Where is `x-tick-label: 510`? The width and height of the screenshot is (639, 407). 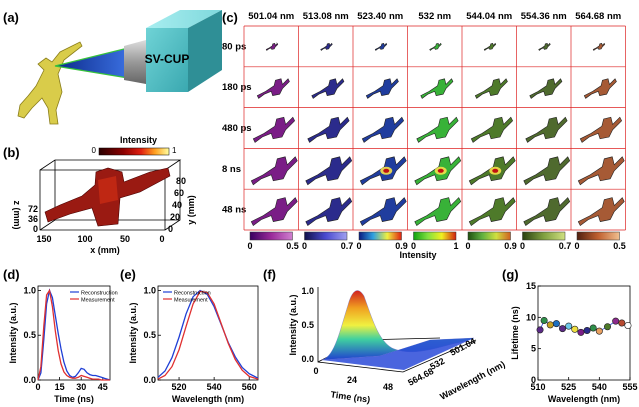
x-tick-label: 510 is located at coordinates (537, 387).